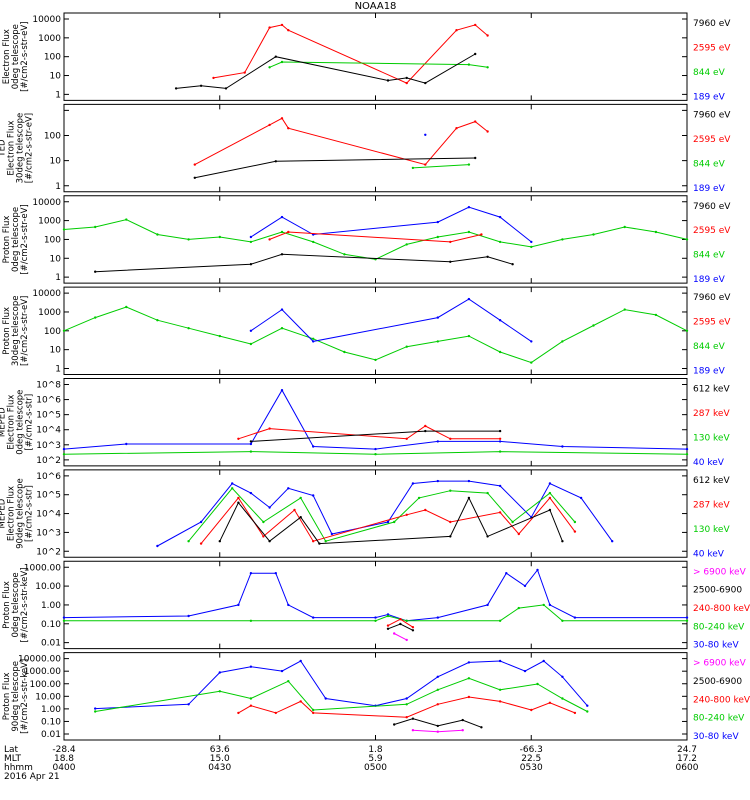 The width and height of the screenshot is (750, 800). I want to click on footer-mlt: 18.8, so click(64, 759).